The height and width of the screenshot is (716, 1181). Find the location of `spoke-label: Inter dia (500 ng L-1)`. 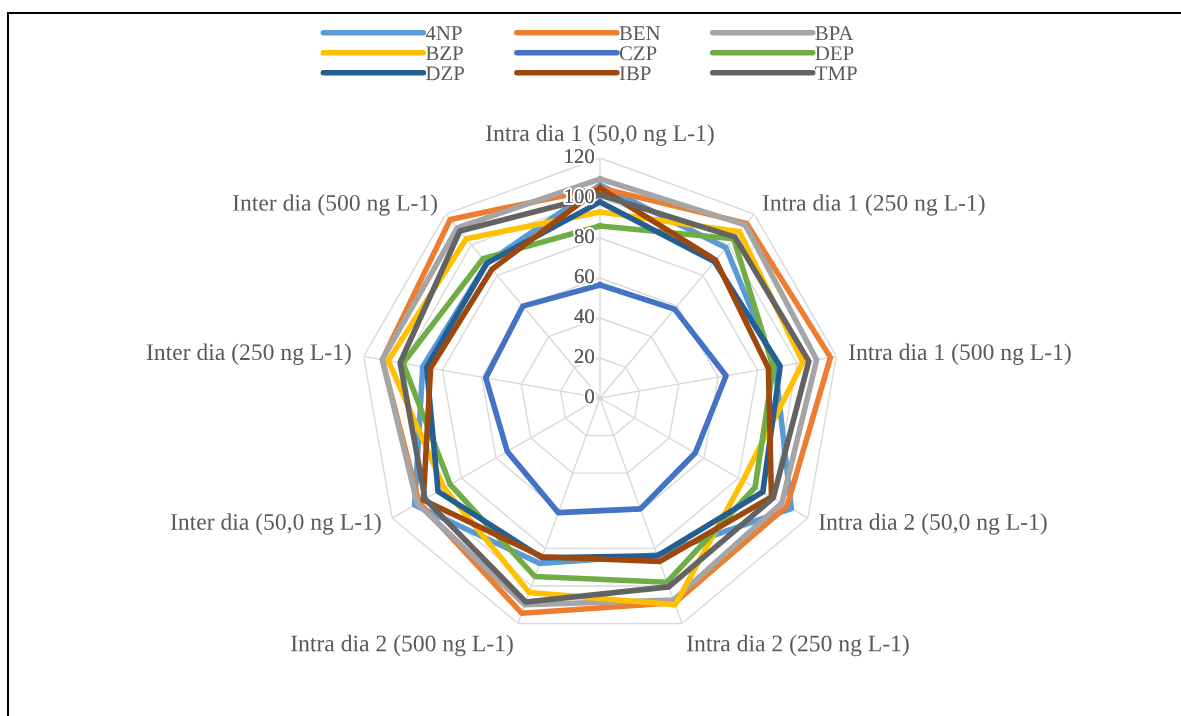

spoke-label: Inter dia (500 ng L-1) is located at coordinates (335, 205).